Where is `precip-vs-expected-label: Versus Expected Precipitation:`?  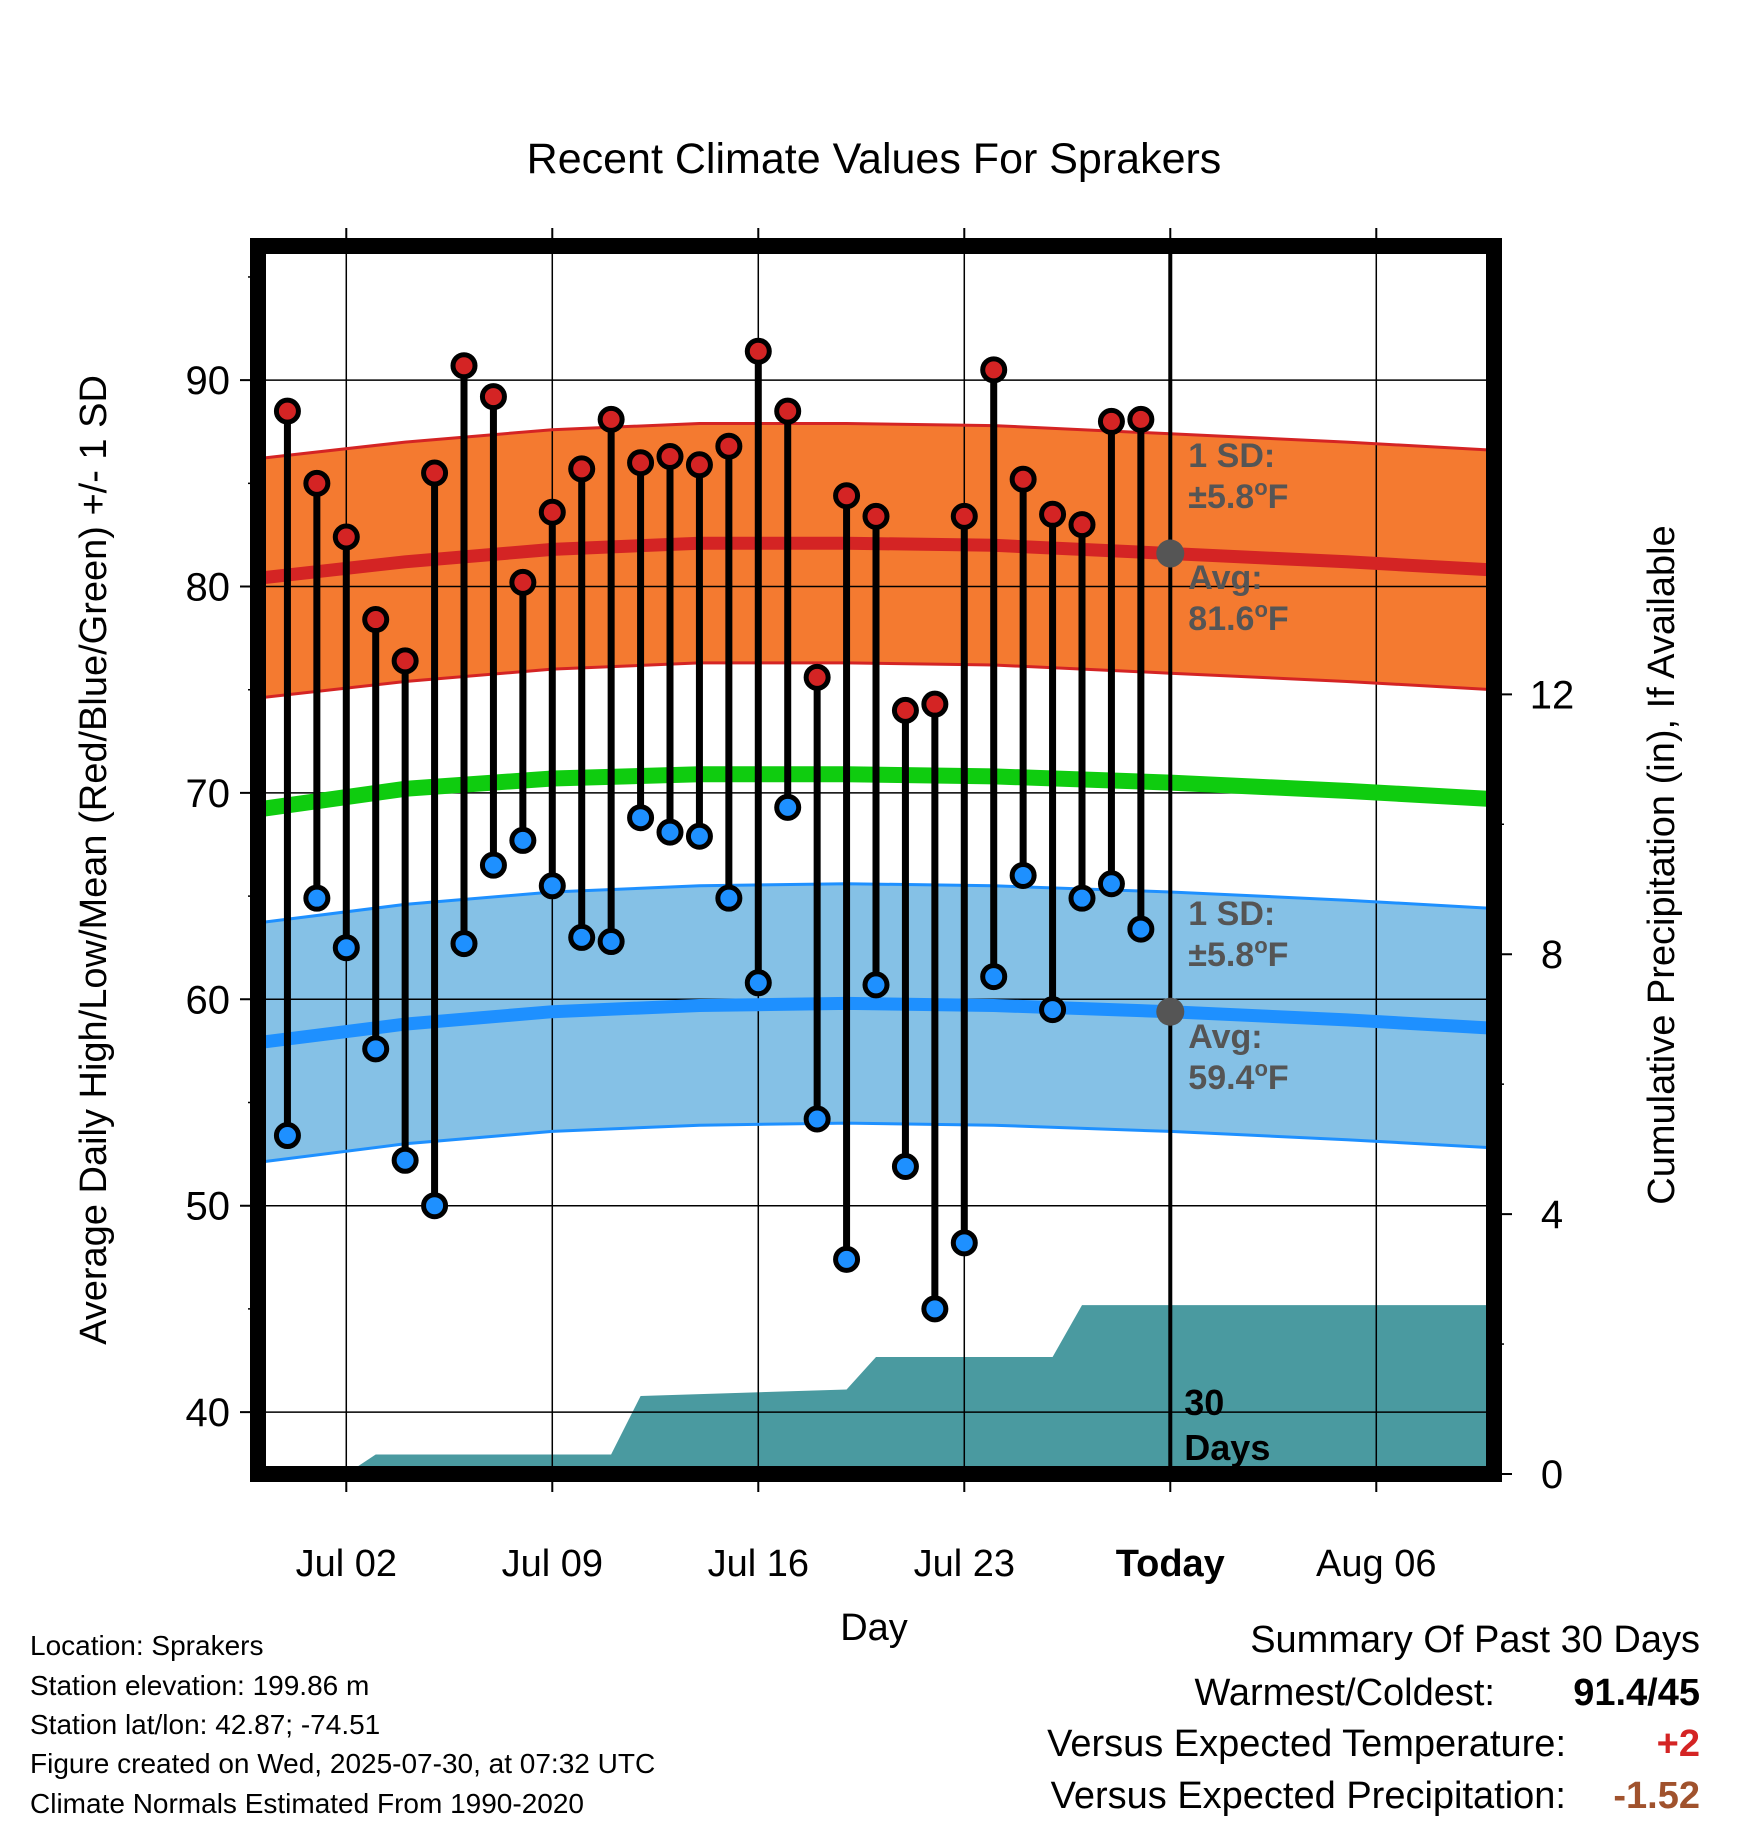
precip-vs-expected-label: Versus Expected Precipitation: is located at coordinates (1308, 1796).